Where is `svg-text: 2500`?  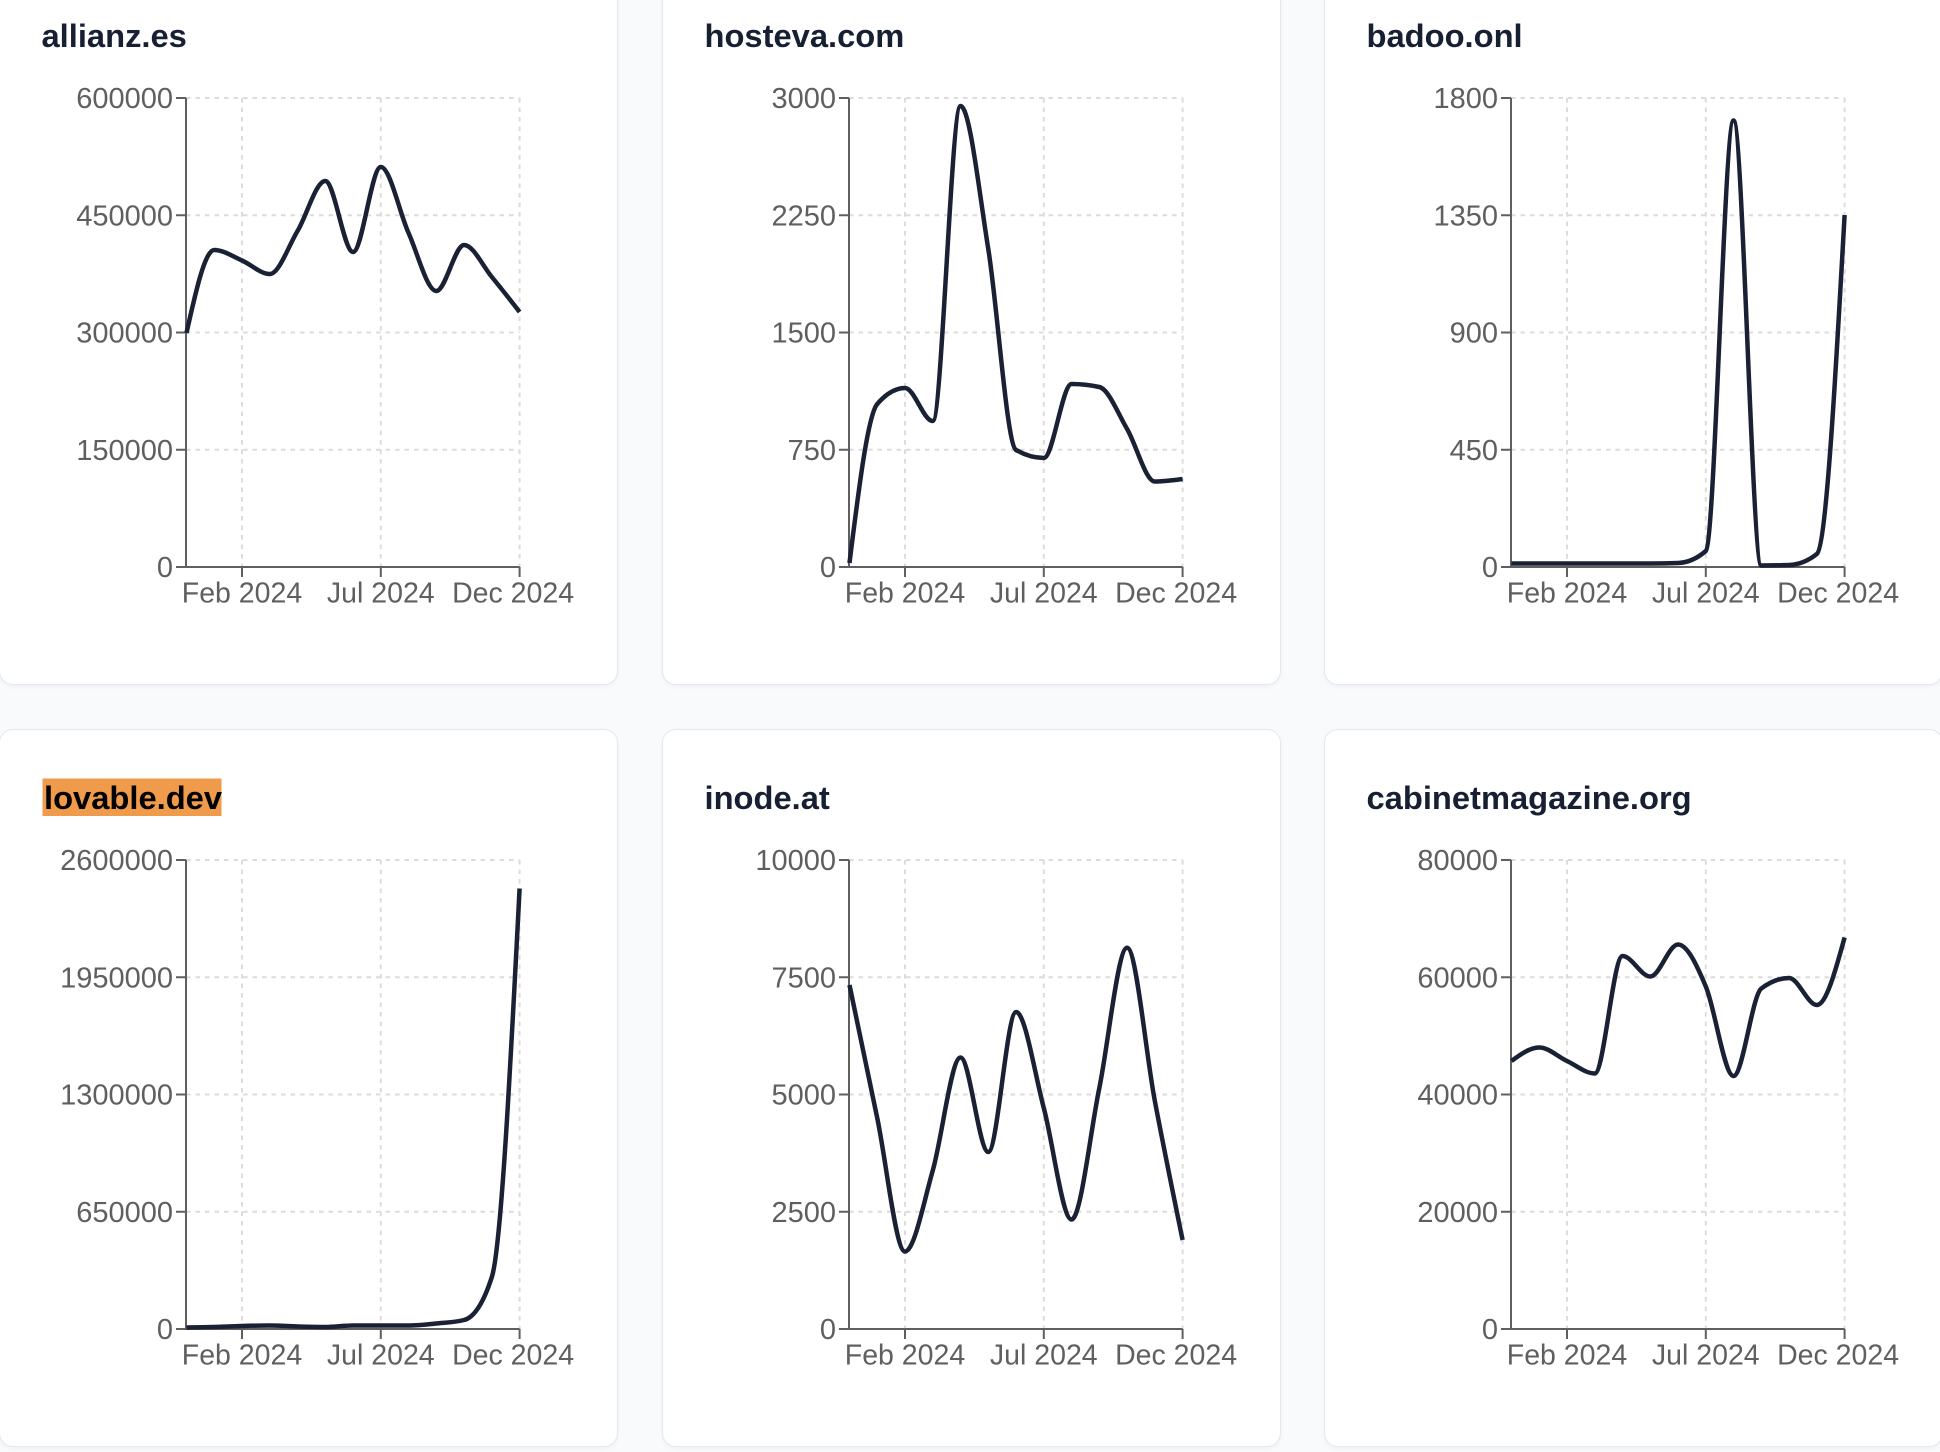
svg-text: 2500 is located at coordinates (803, 1212).